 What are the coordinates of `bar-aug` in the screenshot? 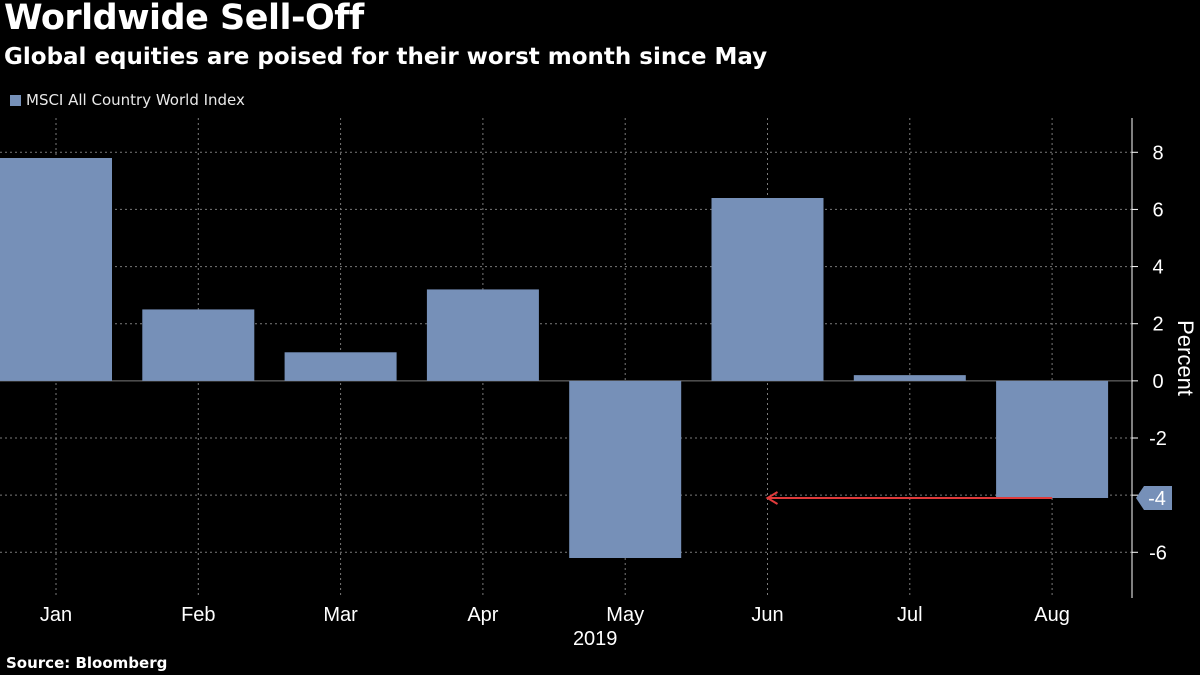 It's located at (1052, 439).